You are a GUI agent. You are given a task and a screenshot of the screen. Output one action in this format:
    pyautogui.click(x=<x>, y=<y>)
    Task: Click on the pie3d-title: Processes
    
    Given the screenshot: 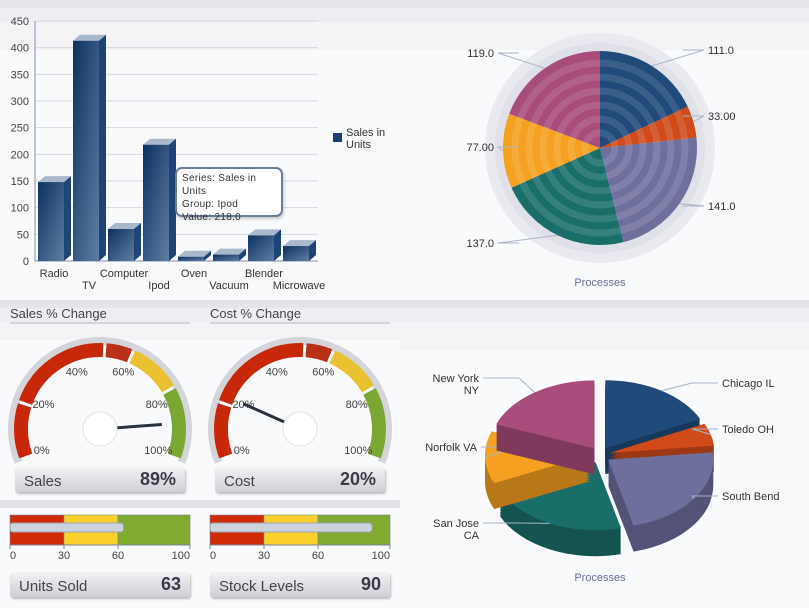 What is the action you would take?
    pyautogui.click(x=600, y=578)
    